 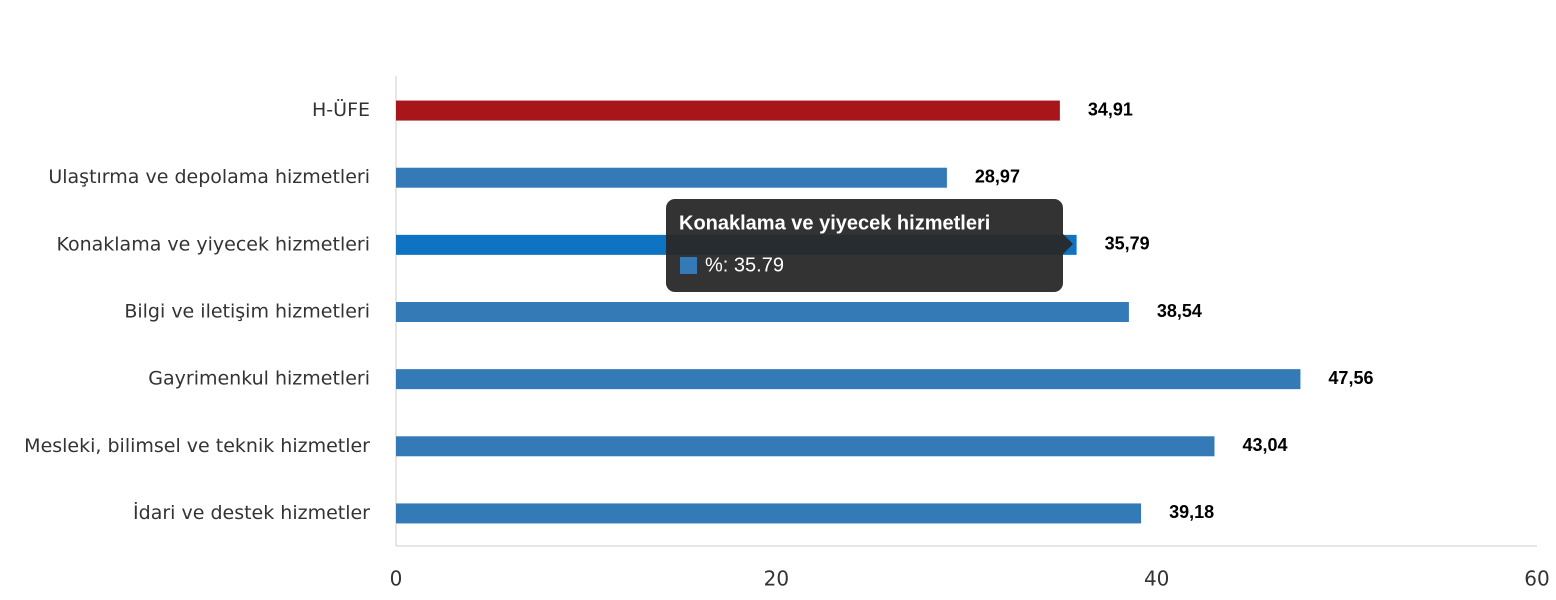 What do you see at coordinates (1110, 109) in the screenshot?
I see `value-label: 34,91` at bounding box center [1110, 109].